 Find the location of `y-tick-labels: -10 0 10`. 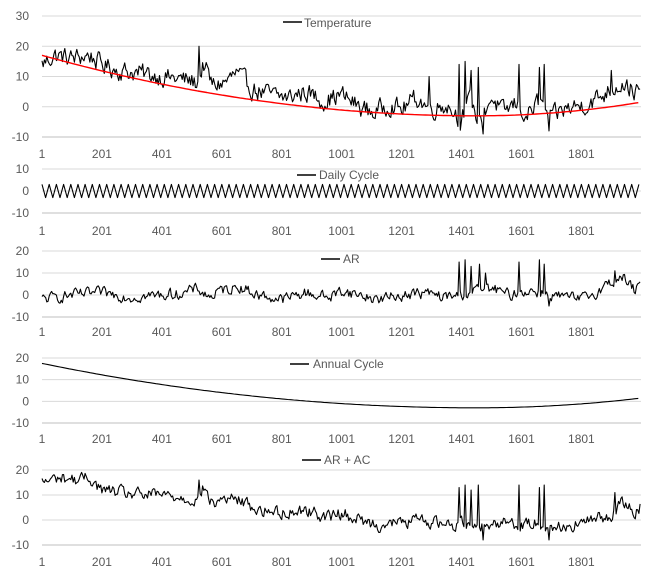

y-tick-labels: -10 0 10 is located at coordinates (21, 191).